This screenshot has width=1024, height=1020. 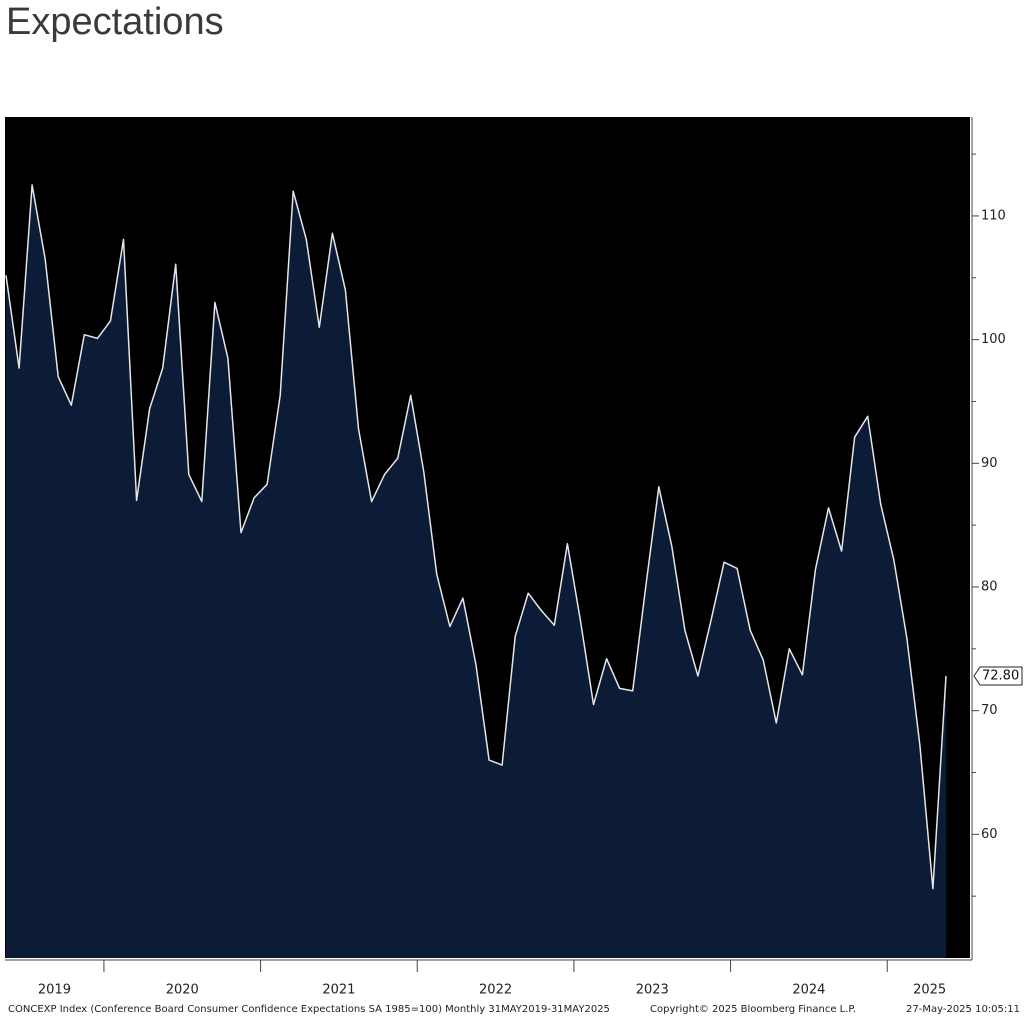 I want to click on y-tick-label: 80, so click(x=989, y=586).